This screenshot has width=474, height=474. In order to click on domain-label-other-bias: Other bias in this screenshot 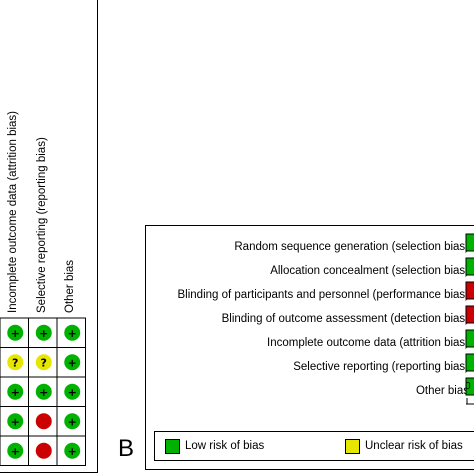, I will do `click(442, 391)`.